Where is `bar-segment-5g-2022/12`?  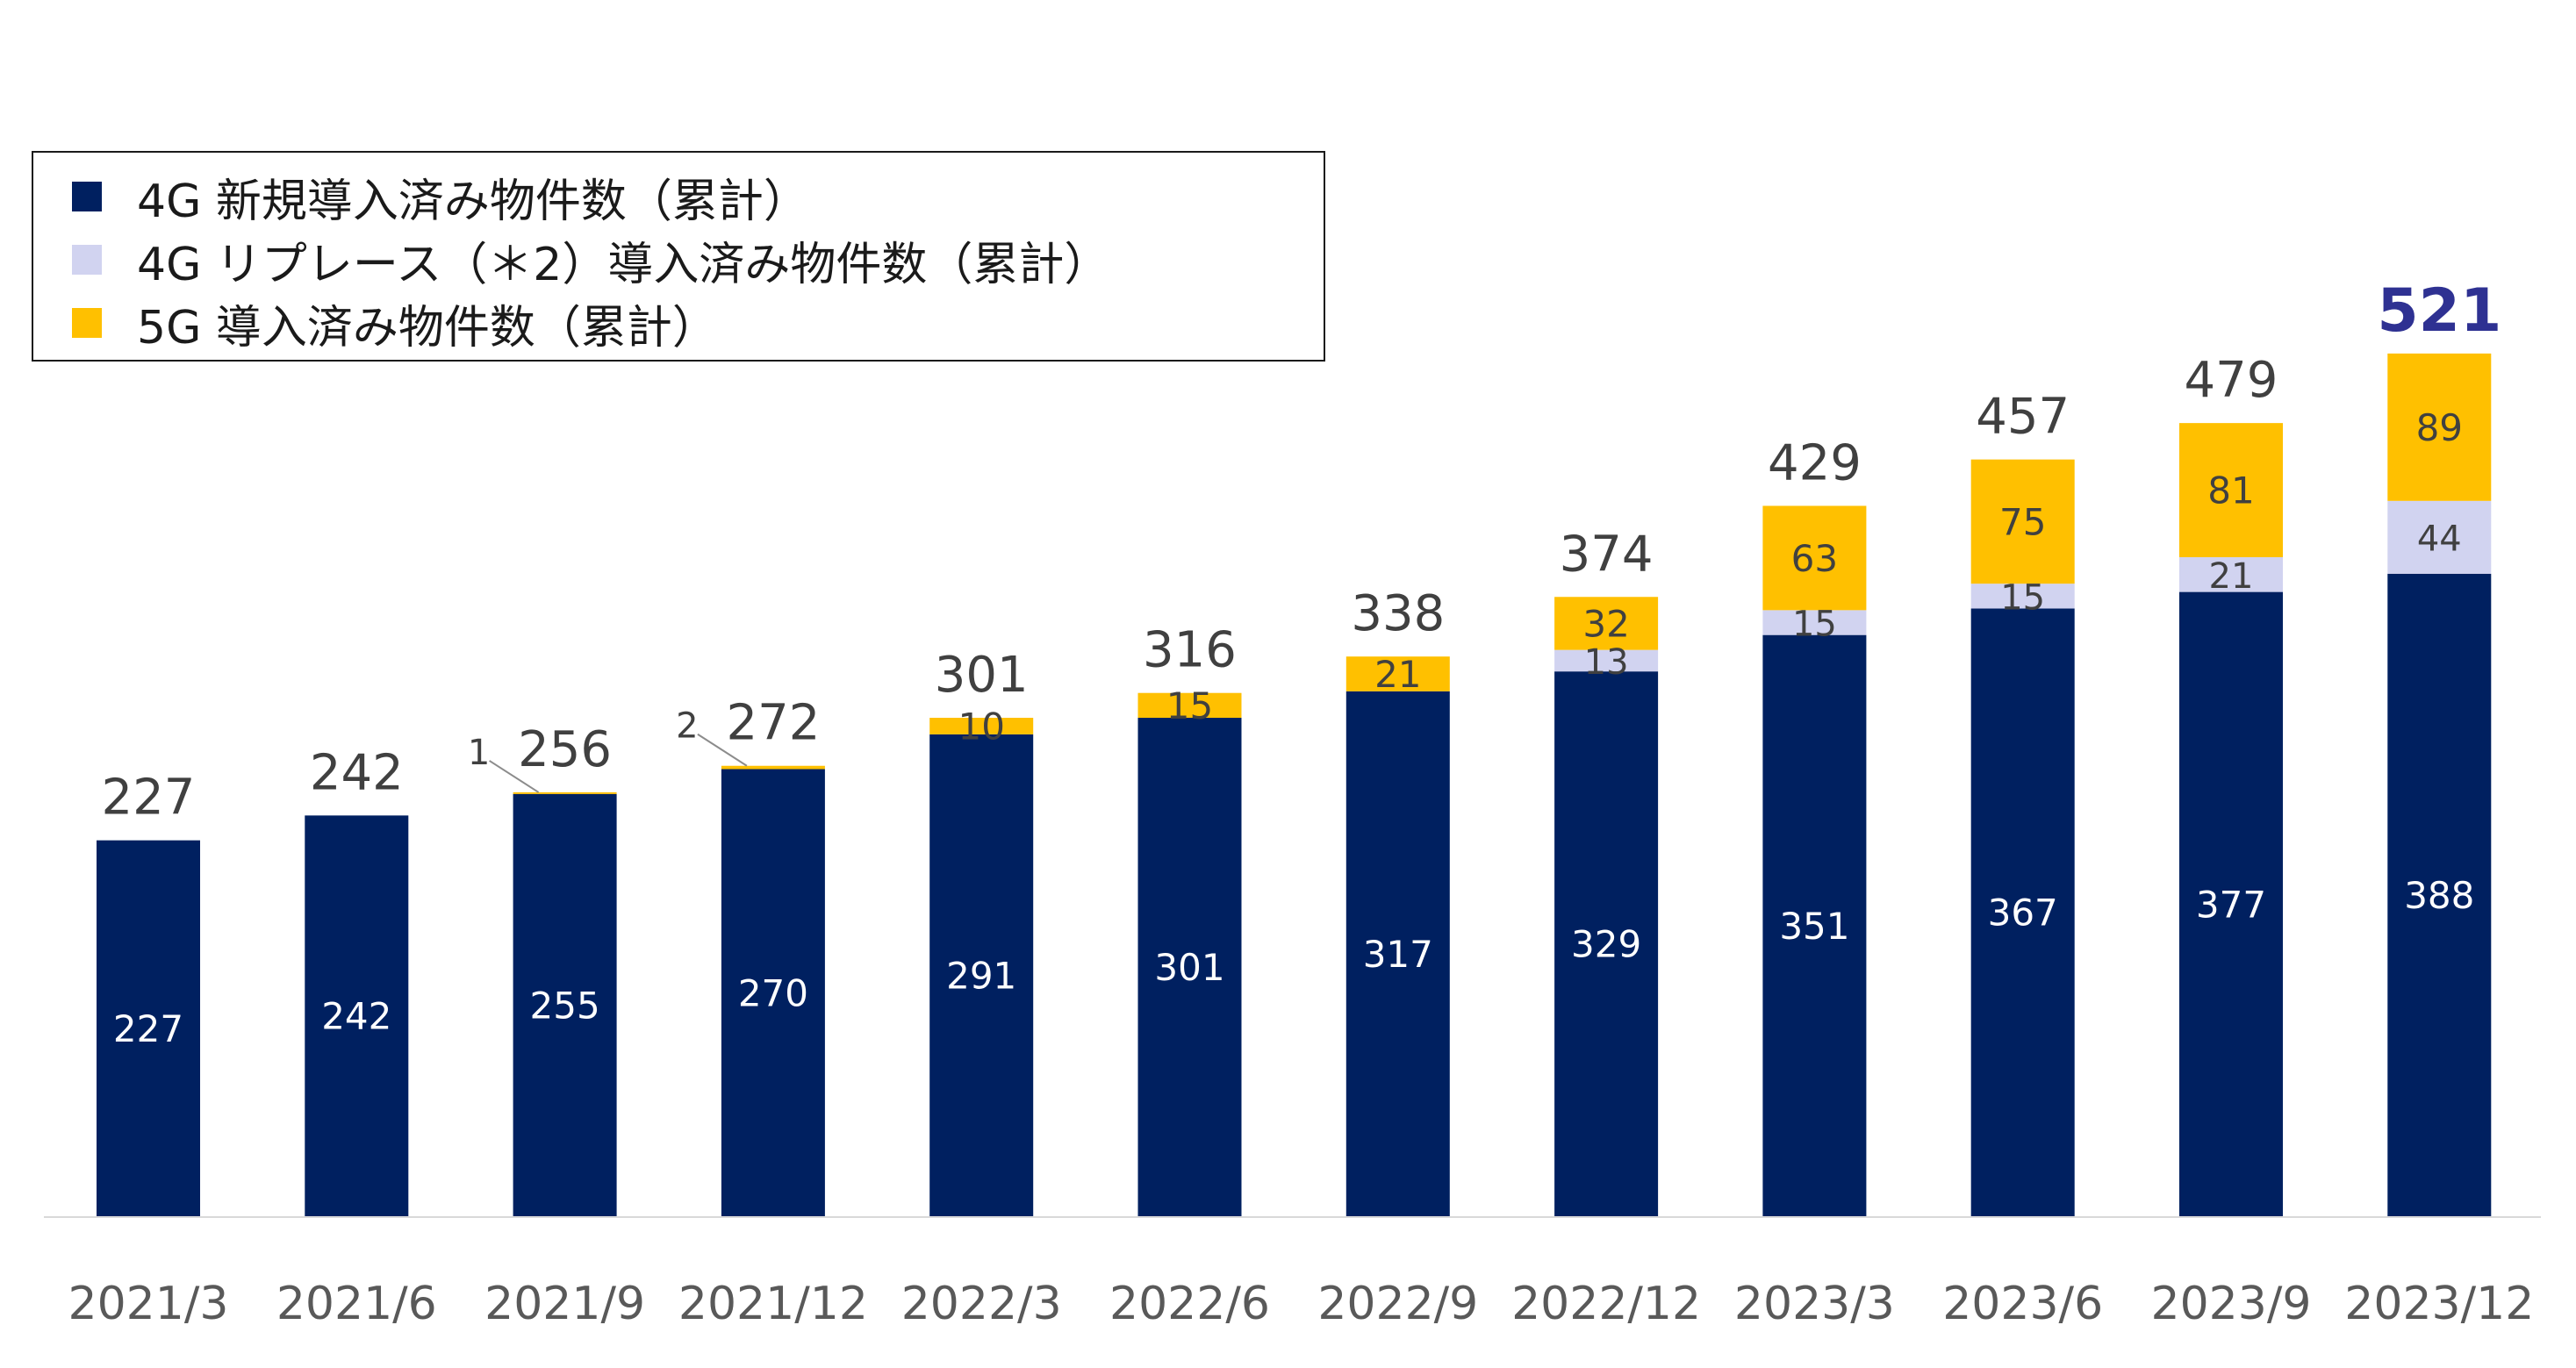 bar-segment-5g-2022/12 is located at coordinates (1606, 623).